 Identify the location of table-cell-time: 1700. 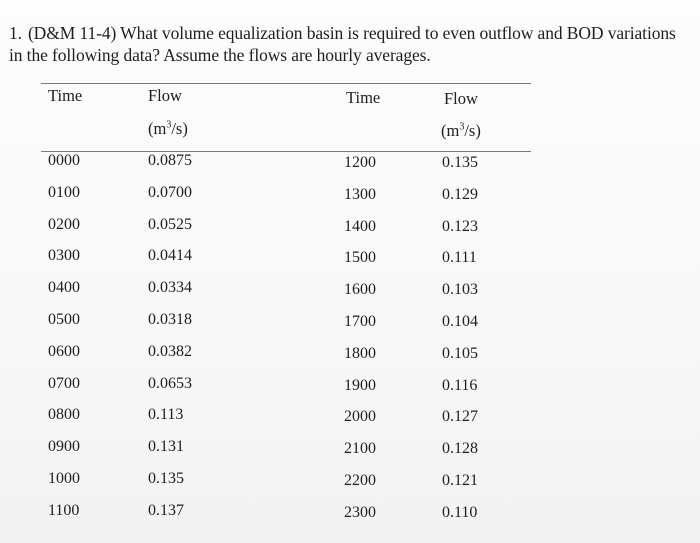
(360, 321).